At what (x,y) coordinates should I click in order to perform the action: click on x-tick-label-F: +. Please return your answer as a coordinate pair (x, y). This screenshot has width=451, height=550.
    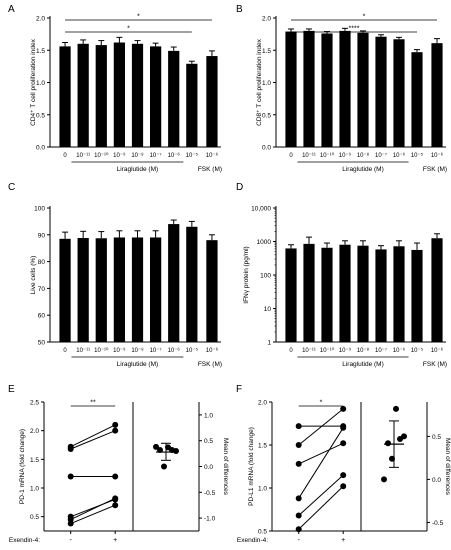
    Looking at the image, I should click on (343, 540).